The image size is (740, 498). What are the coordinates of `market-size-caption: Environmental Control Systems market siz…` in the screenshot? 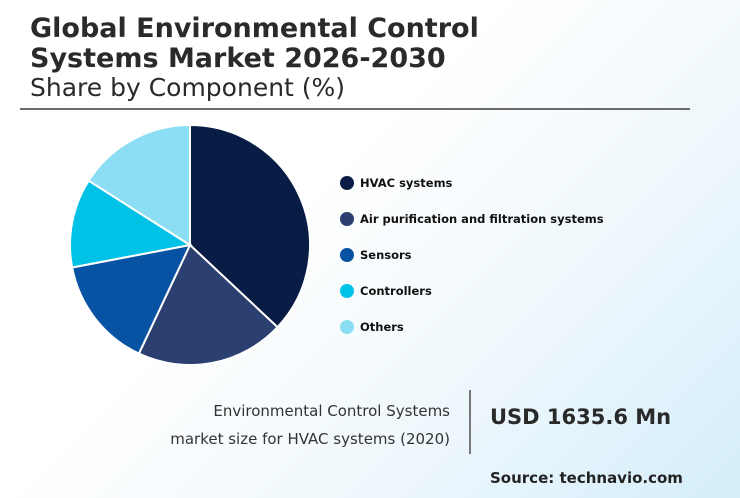 It's located at (290, 425).